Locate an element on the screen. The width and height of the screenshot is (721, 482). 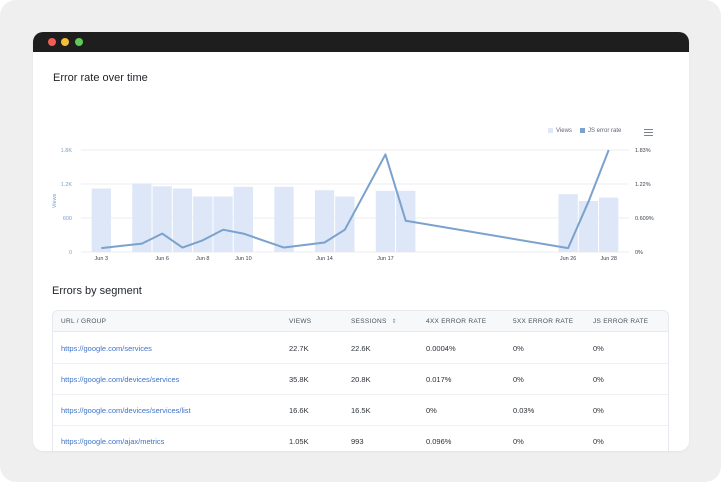
cell-4xx-rate: 0.017% is located at coordinates (439, 379).